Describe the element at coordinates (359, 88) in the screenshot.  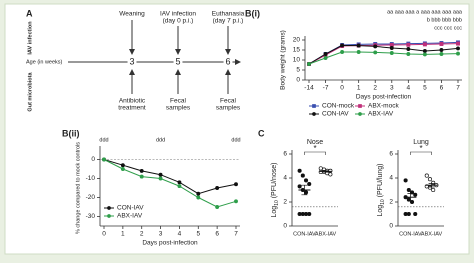
I see `x-tick-label: 1` at that location.